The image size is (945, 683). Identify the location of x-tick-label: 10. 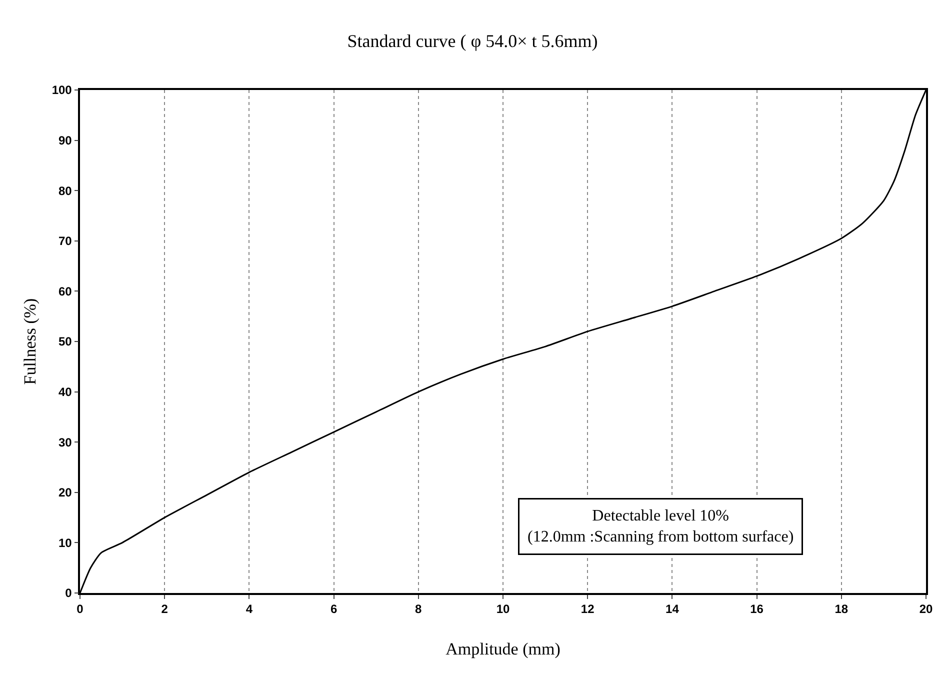
(503, 609).